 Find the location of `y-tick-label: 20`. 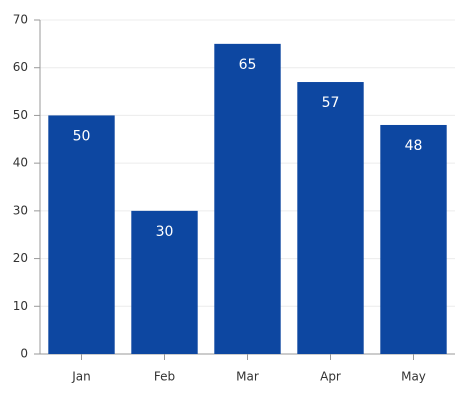

y-tick-label: 20 is located at coordinates (20, 258).